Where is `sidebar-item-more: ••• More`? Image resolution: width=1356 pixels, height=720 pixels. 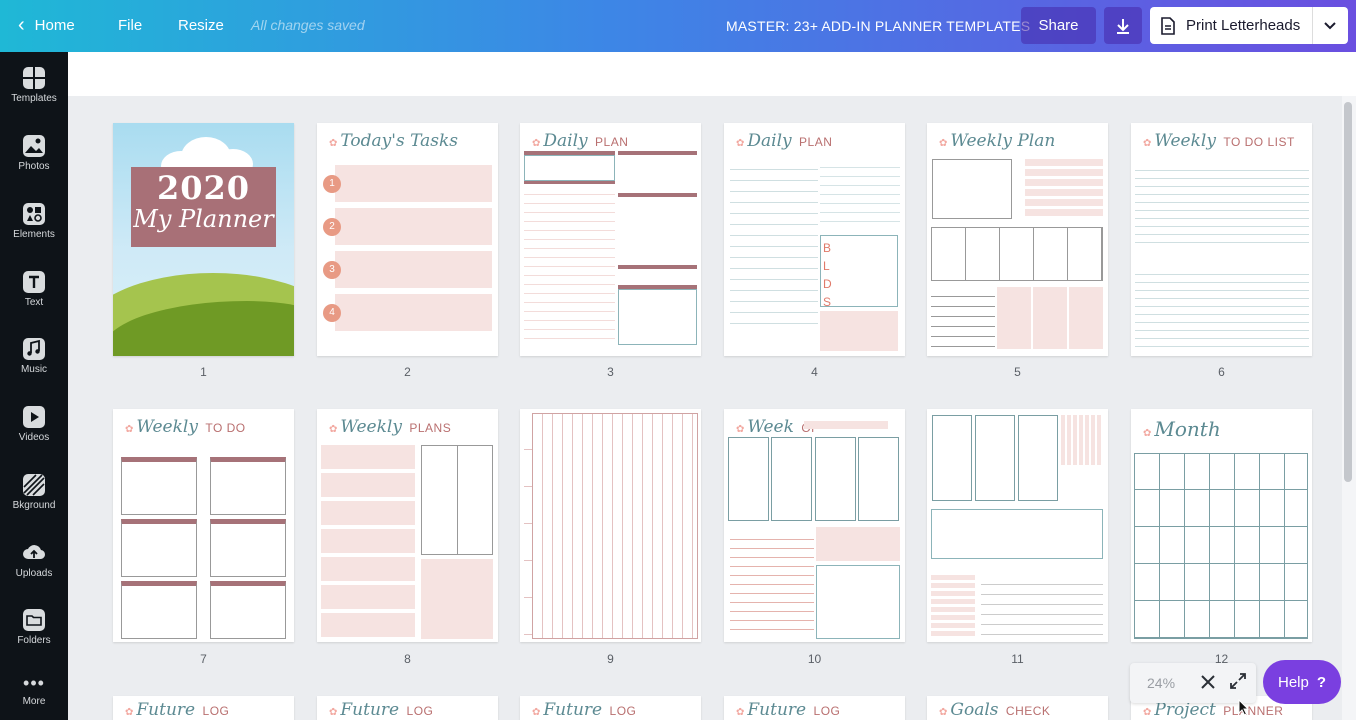
sidebar-item-more: ••• More is located at coordinates (34, 690).